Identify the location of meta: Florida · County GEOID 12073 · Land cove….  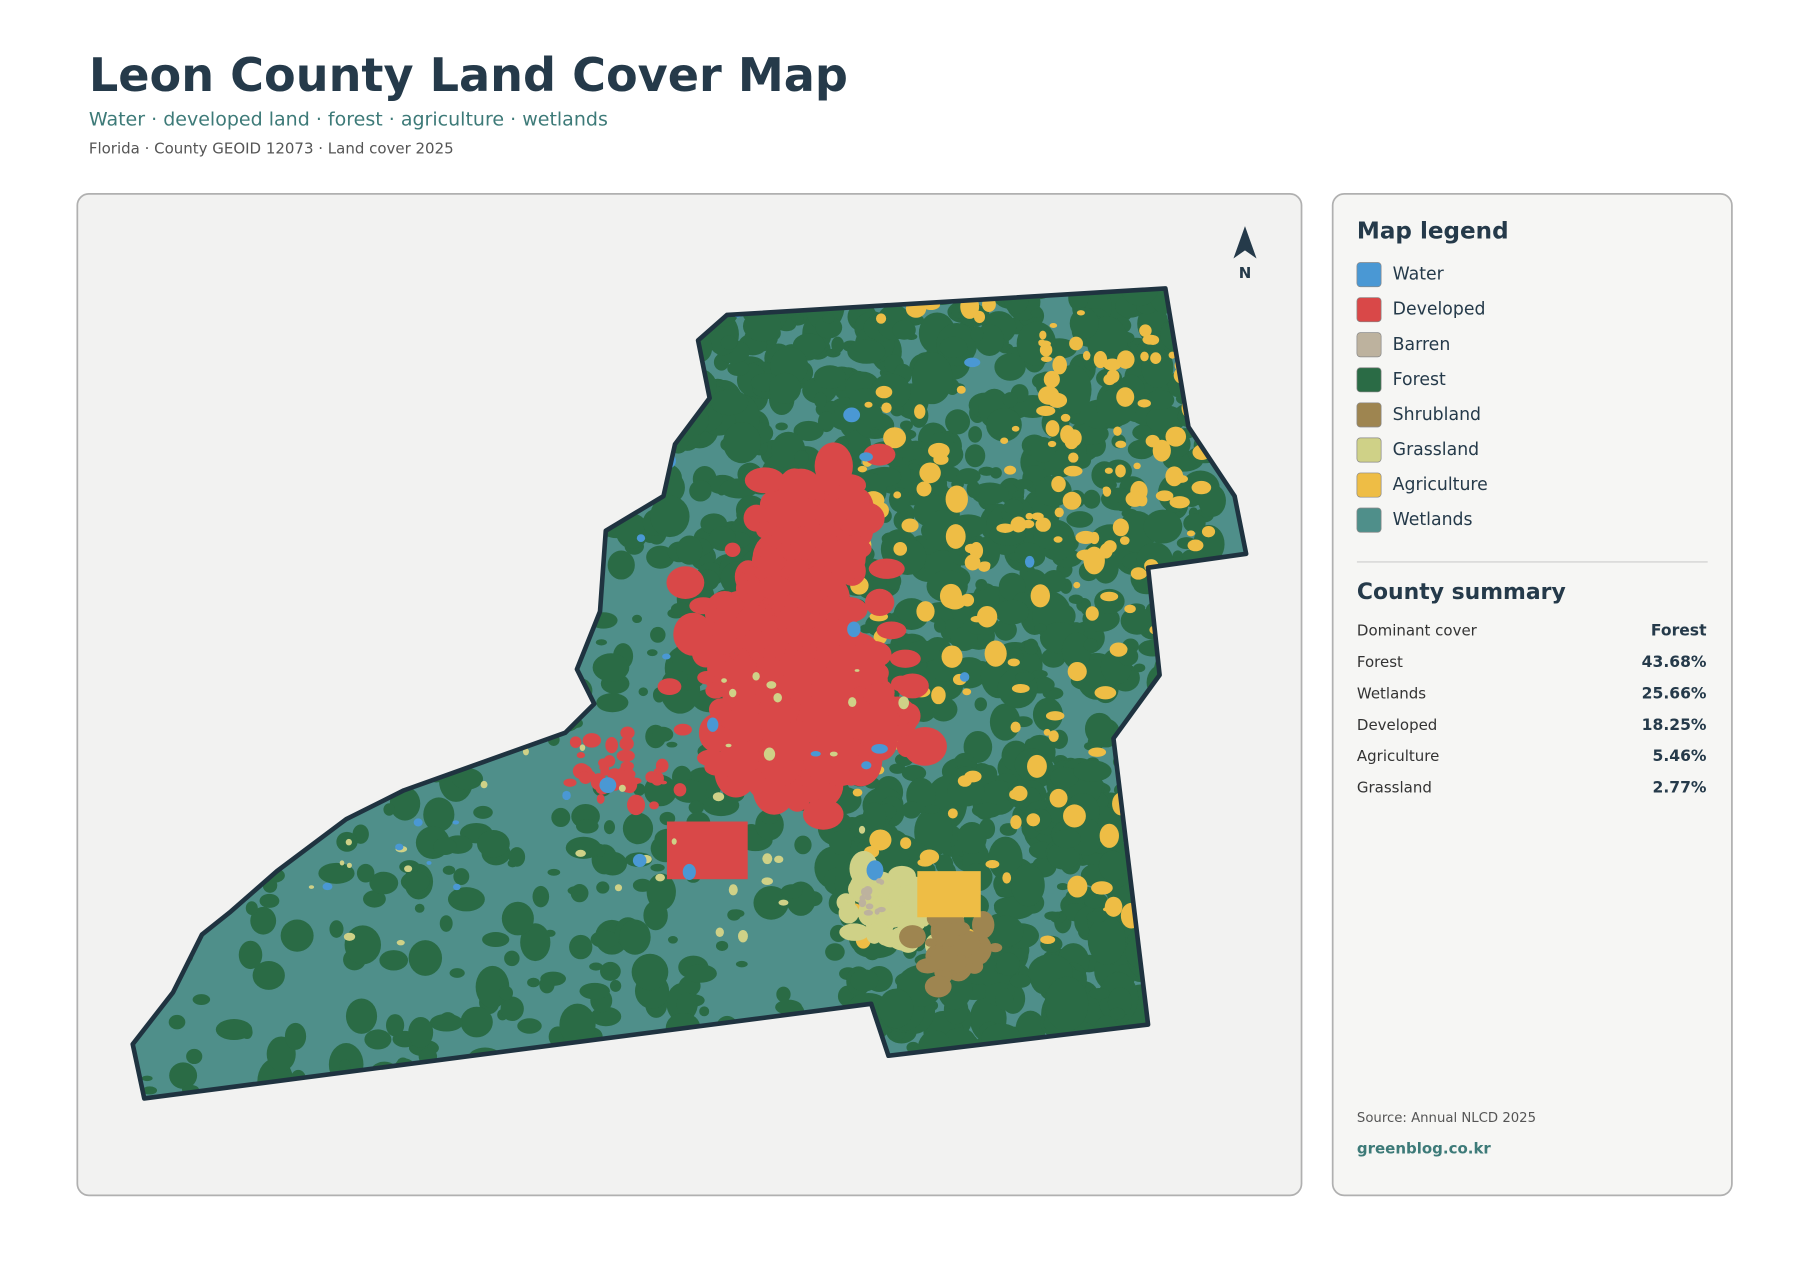
(271, 148).